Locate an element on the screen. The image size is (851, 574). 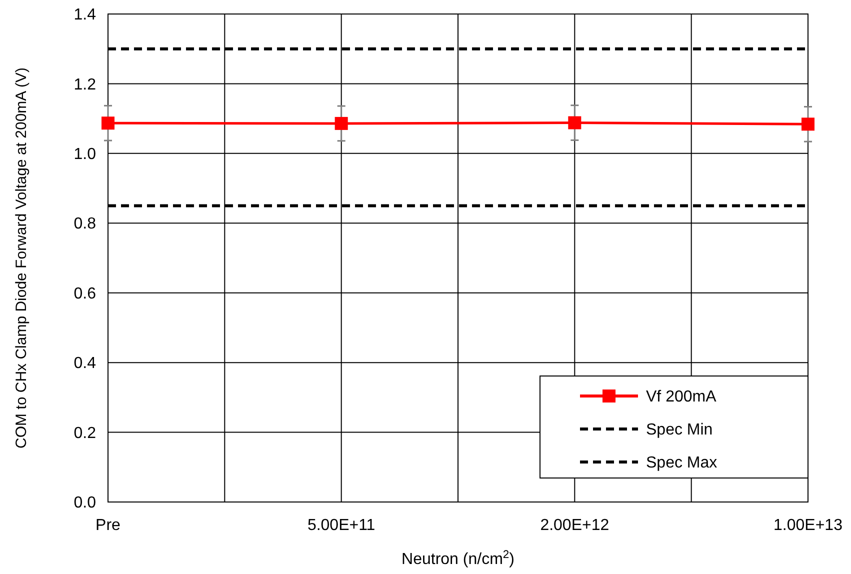
y-tick-label: 0.2 is located at coordinates (85, 433).